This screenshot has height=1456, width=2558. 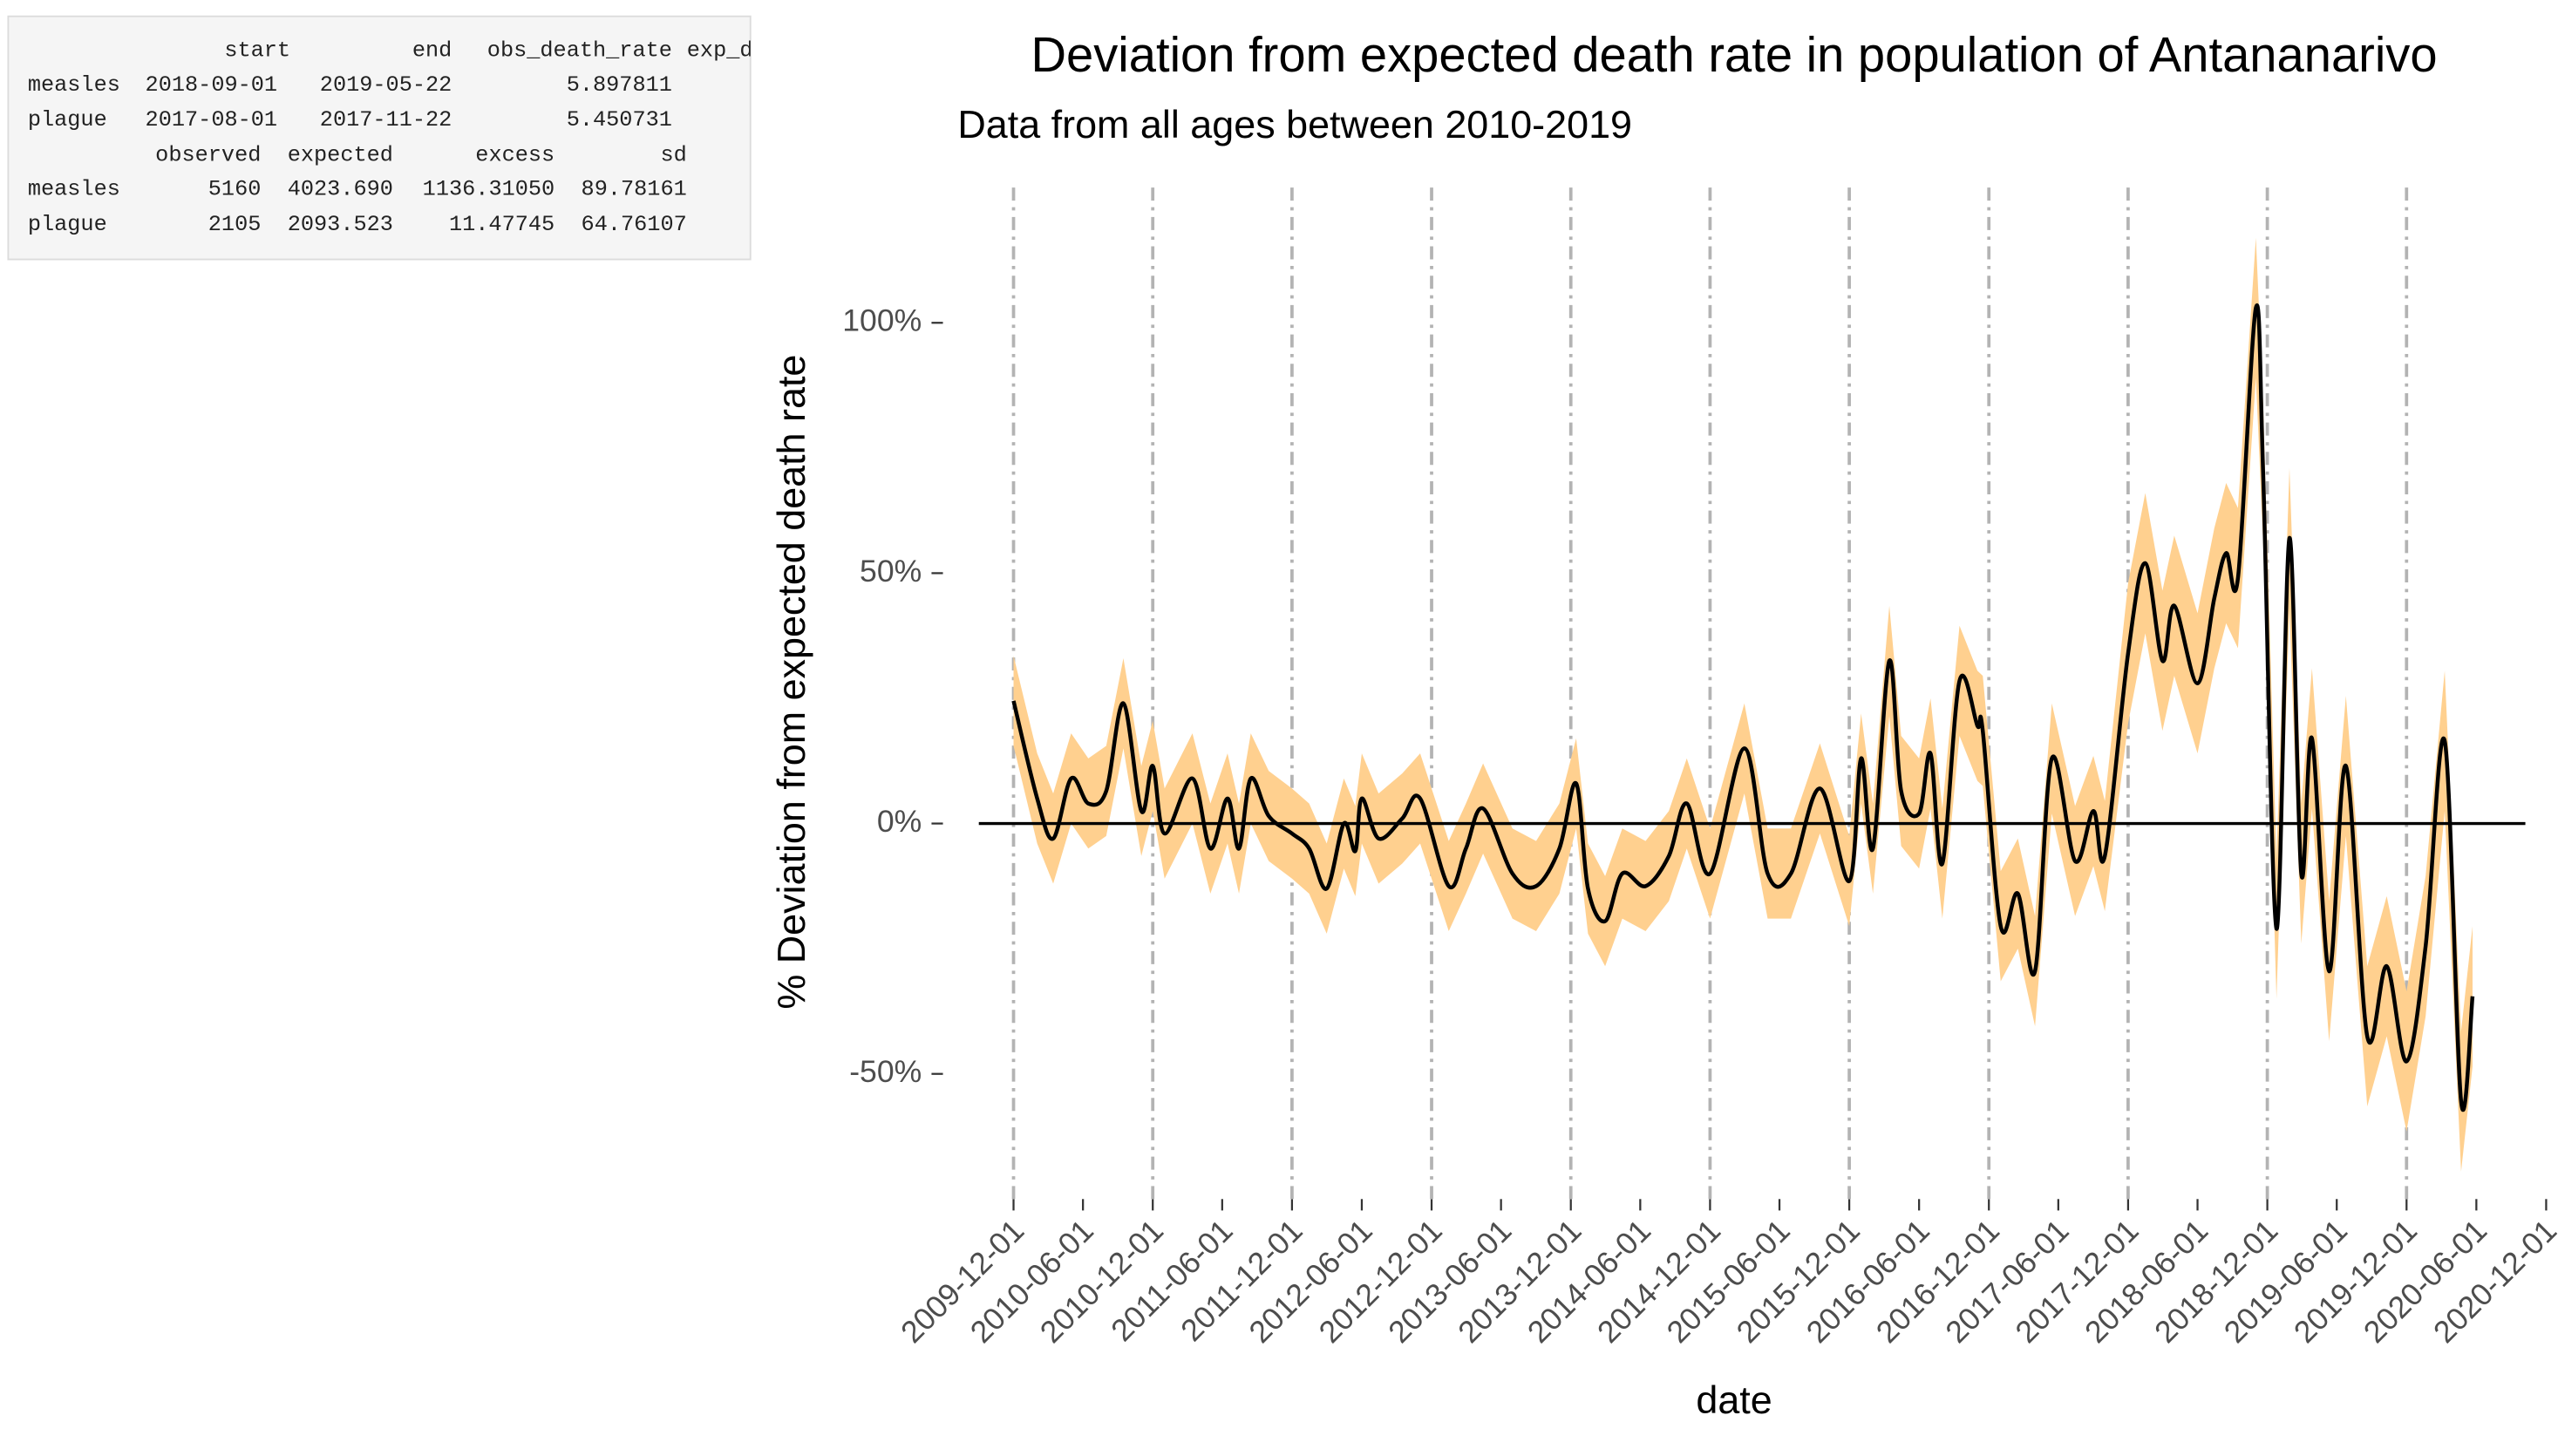 What do you see at coordinates (619, 120) in the screenshot?
I see `console-text: 5.450731` at bounding box center [619, 120].